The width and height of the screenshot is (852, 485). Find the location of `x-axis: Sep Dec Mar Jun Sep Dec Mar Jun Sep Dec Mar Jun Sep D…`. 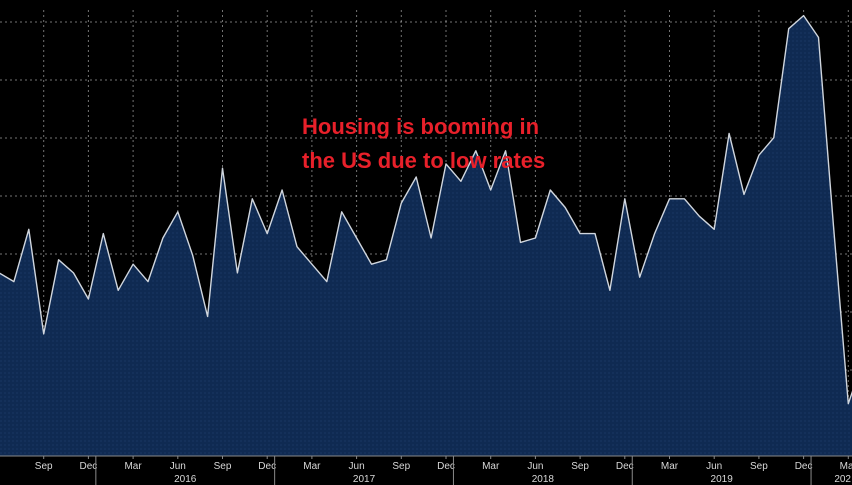

x-axis: Sep Dec Mar Jun Sep Dec Mar Jun Sep Dec Mar Jun Sep D… is located at coordinates (426, 470).